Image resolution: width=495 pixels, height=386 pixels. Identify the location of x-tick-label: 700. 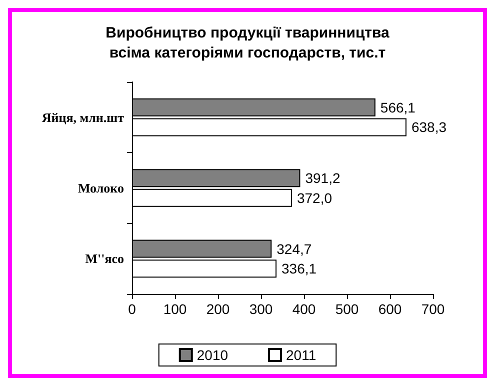
(433, 309).